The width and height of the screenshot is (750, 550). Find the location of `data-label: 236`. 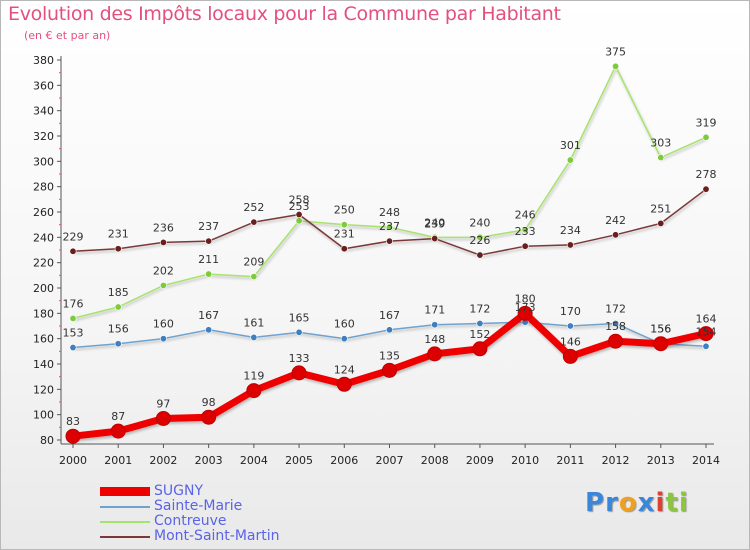

data-label: 236 is located at coordinates (163, 227).